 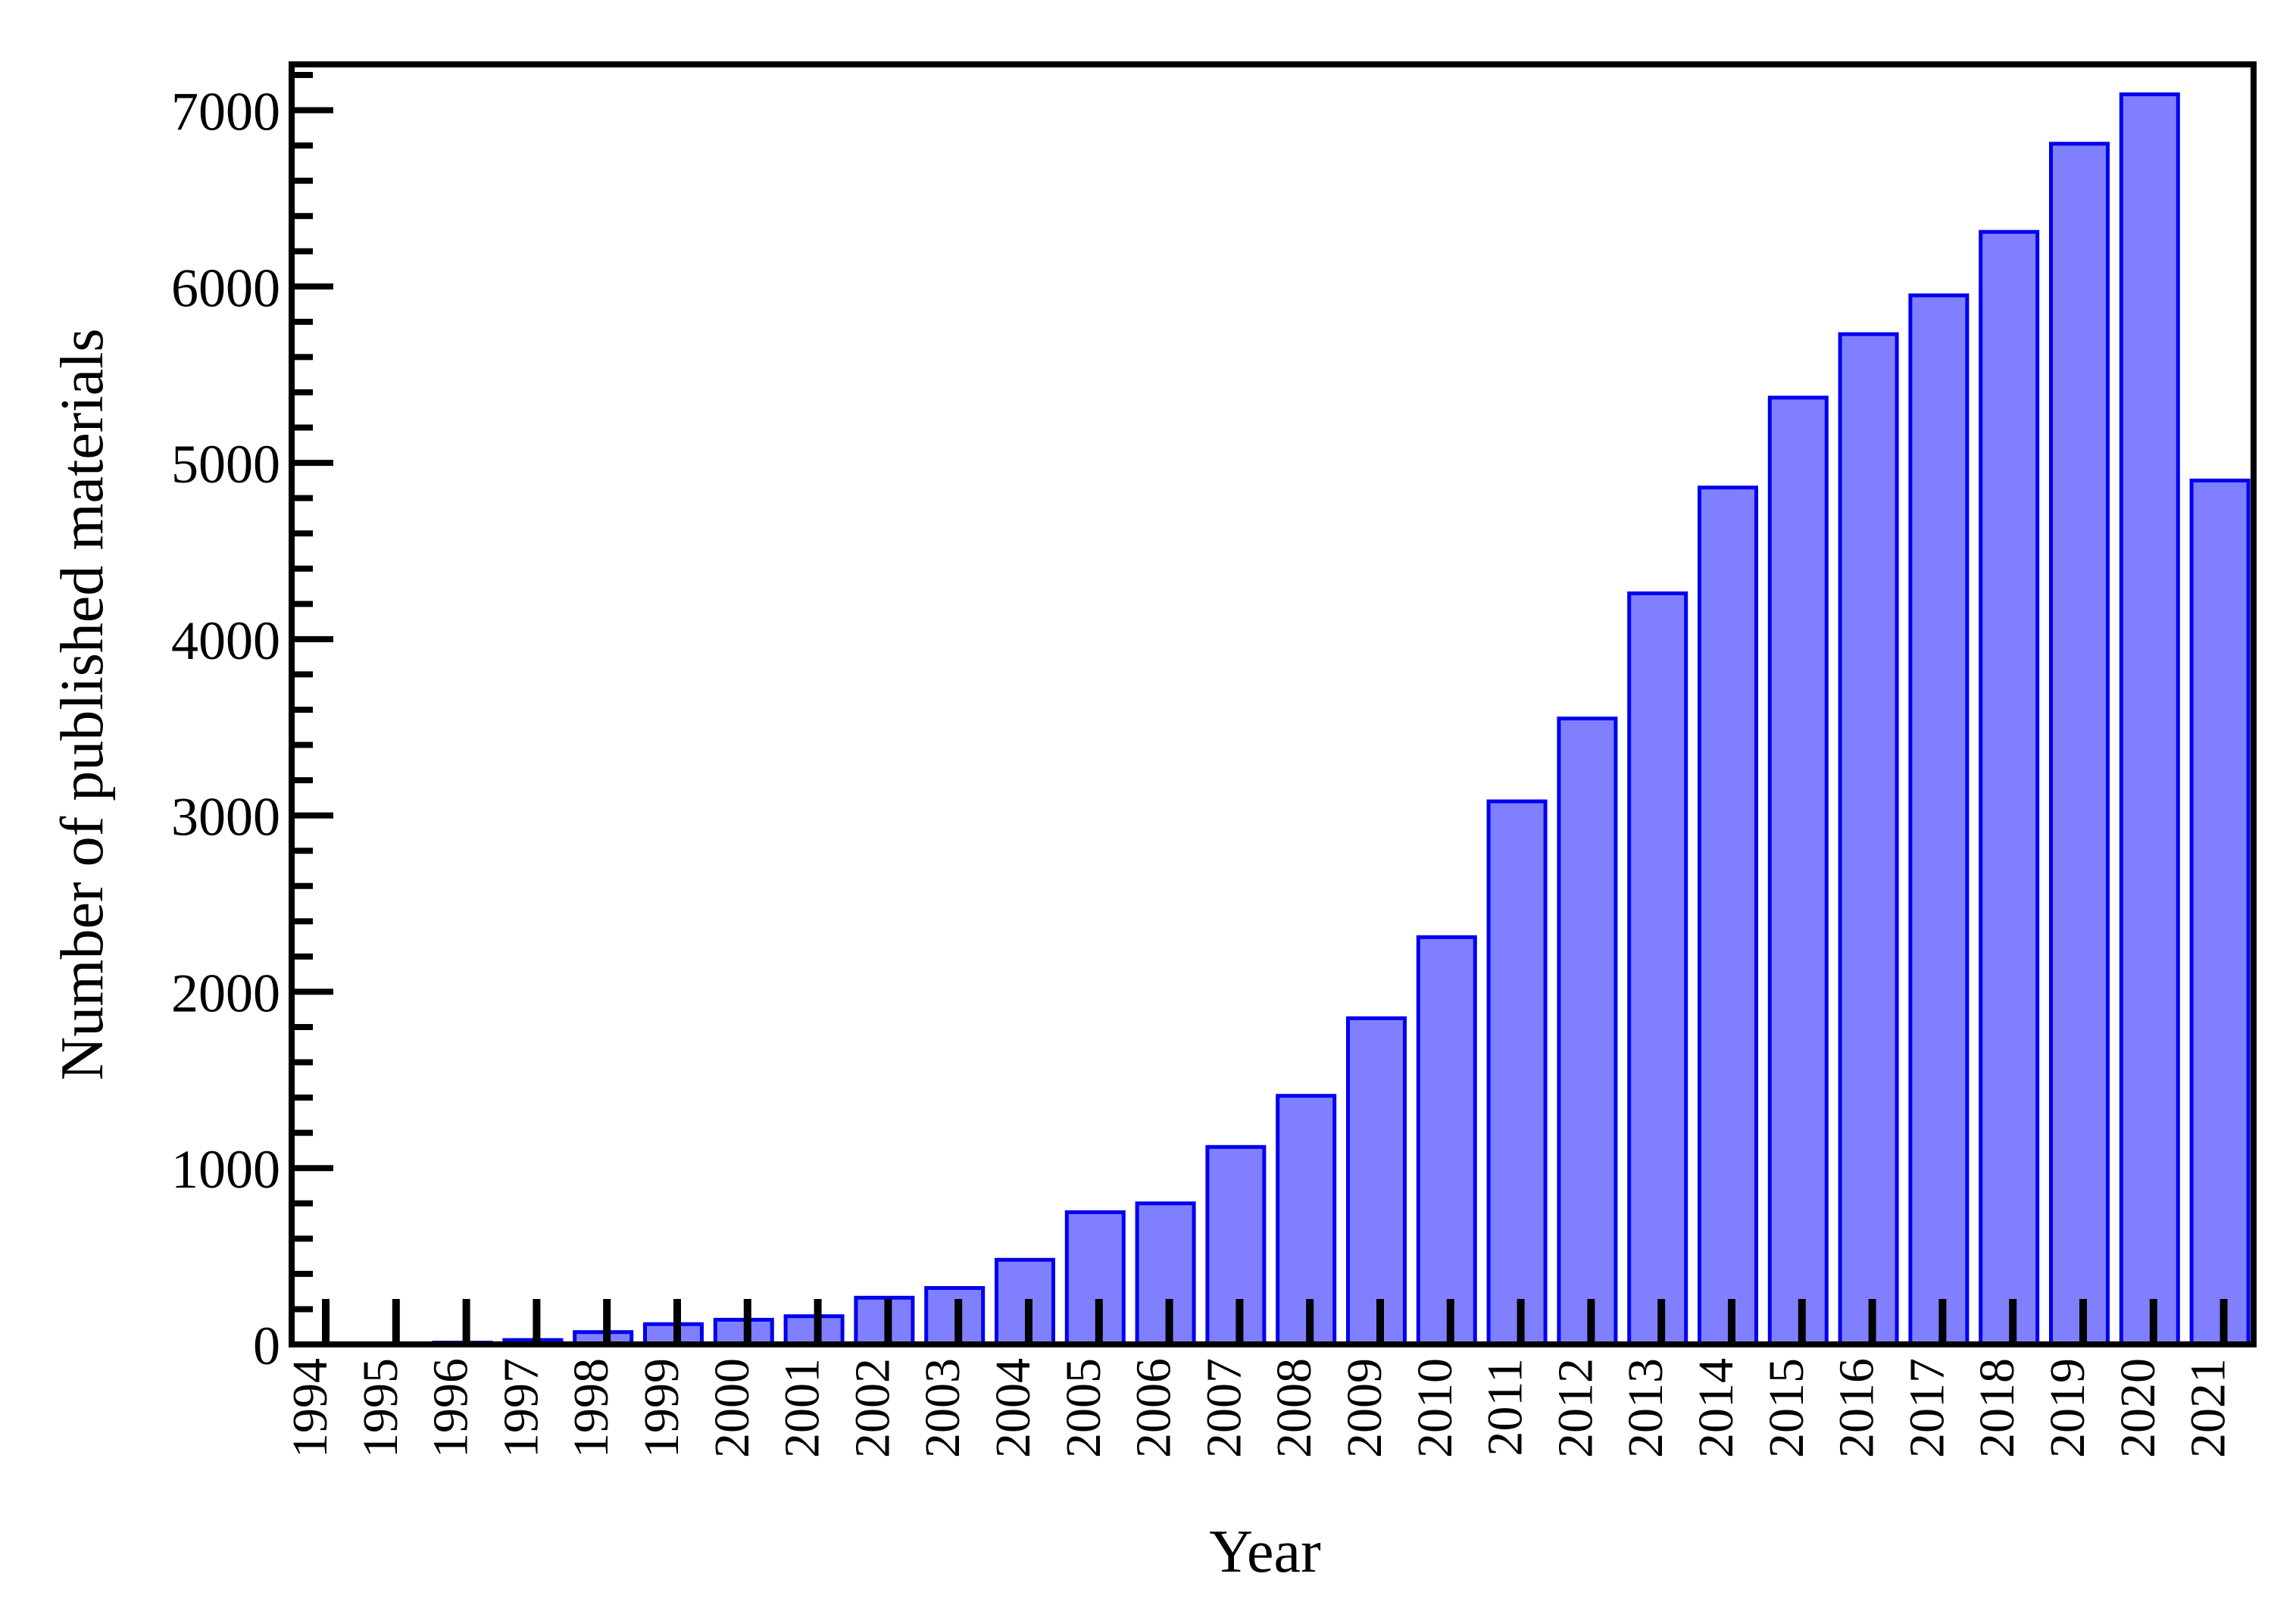 I want to click on x-tick-label-2002: 2002, so click(x=872, y=1408).